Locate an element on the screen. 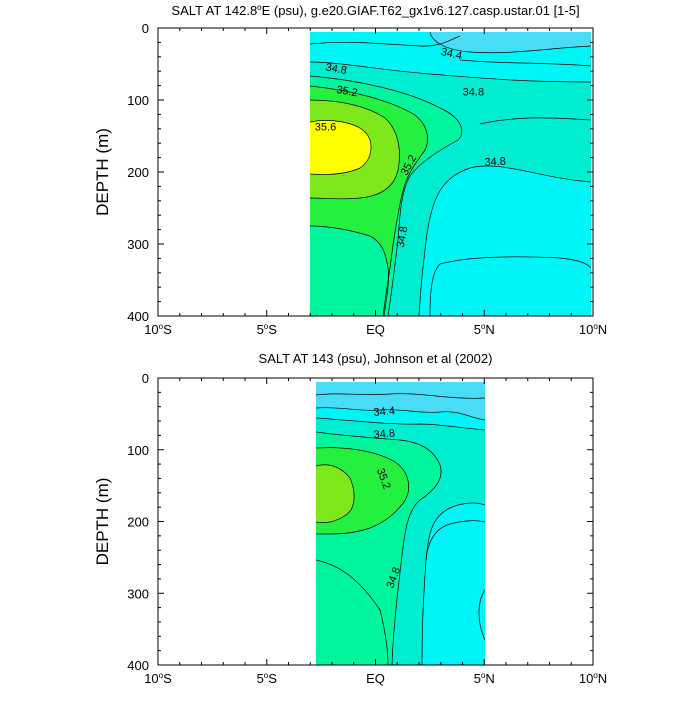  contour-label-7: 34.8 is located at coordinates (495, 162).